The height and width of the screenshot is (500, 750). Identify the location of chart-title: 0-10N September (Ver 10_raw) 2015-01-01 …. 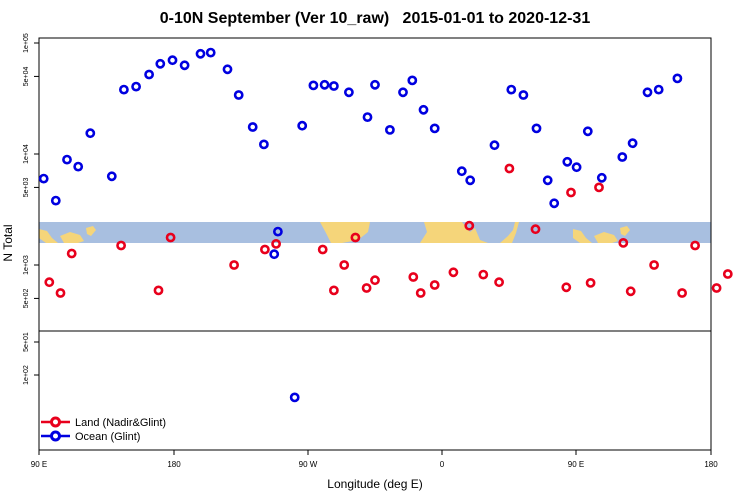
(375, 18).